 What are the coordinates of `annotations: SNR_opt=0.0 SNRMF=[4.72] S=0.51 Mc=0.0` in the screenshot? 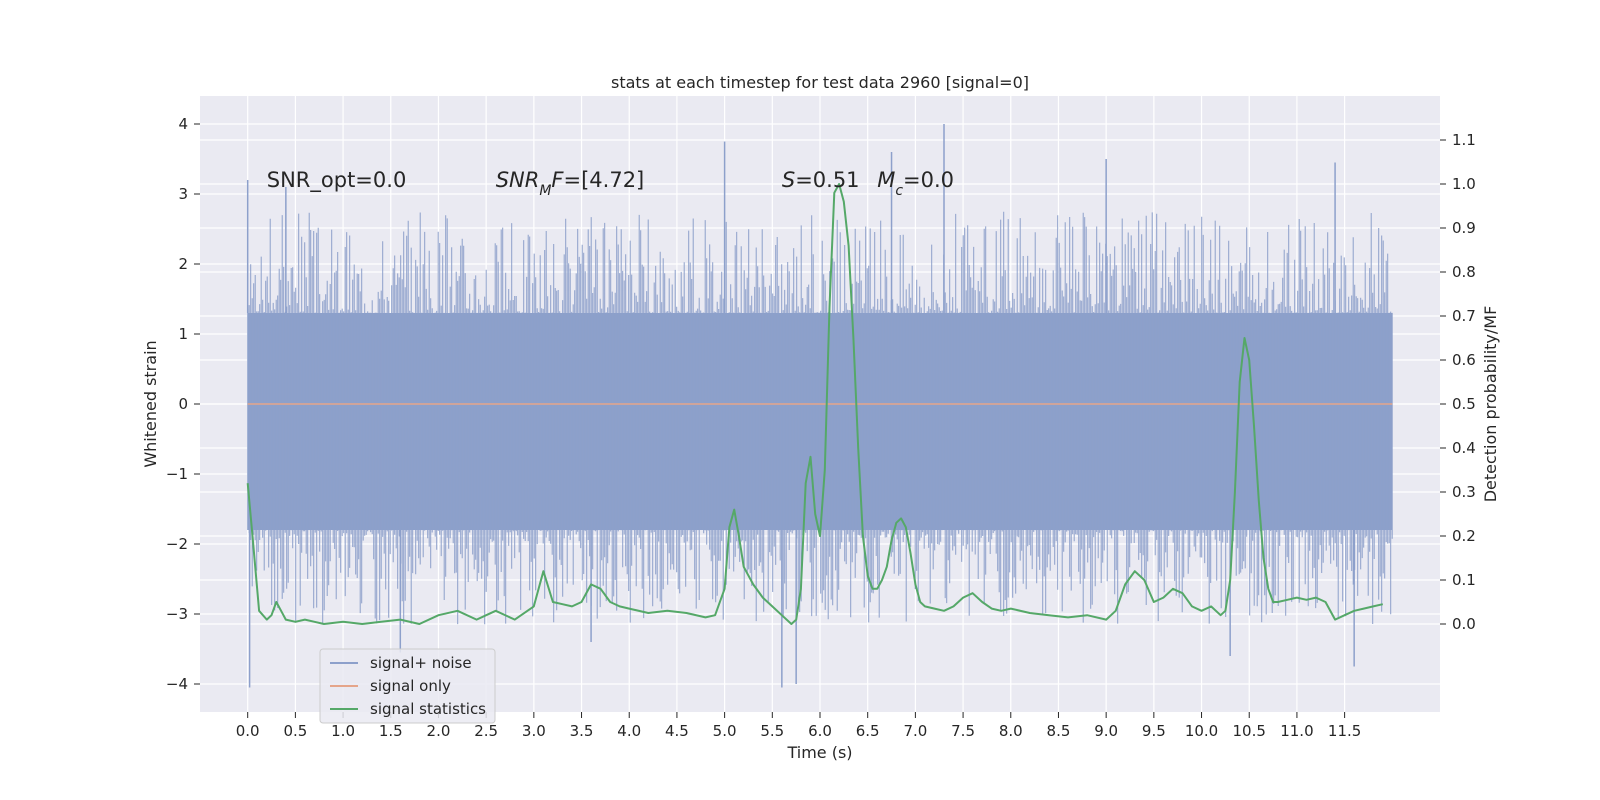 It's located at (610, 183).